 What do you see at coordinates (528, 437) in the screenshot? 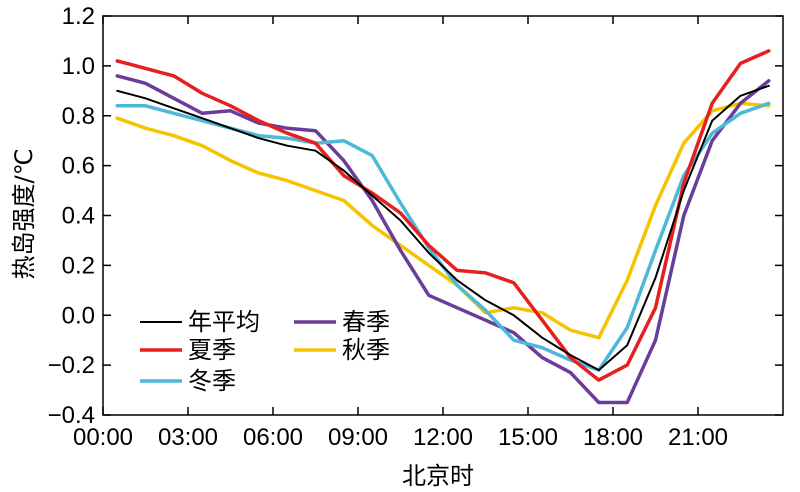
I see `x-tick-label: 15:00` at bounding box center [528, 437].